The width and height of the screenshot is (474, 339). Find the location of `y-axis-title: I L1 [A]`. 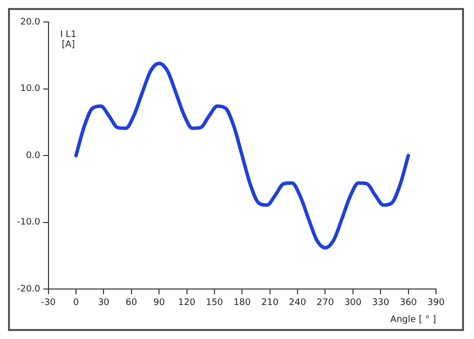

y-axis-title: I L1 [A] is located at coordinates (68, 40).